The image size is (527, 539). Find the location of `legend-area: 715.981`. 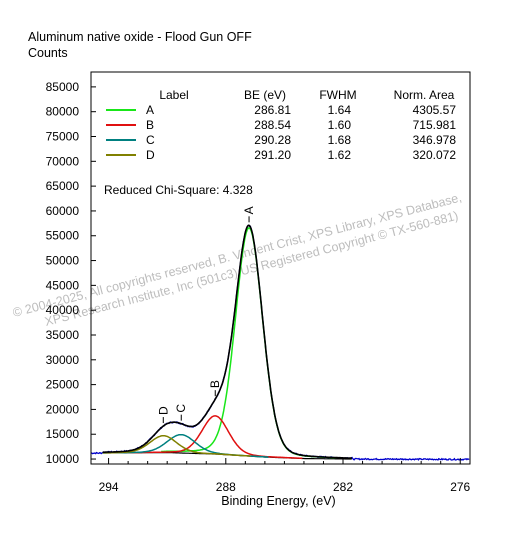

legend-area: 715.981 is located at coordinates (435, 125).